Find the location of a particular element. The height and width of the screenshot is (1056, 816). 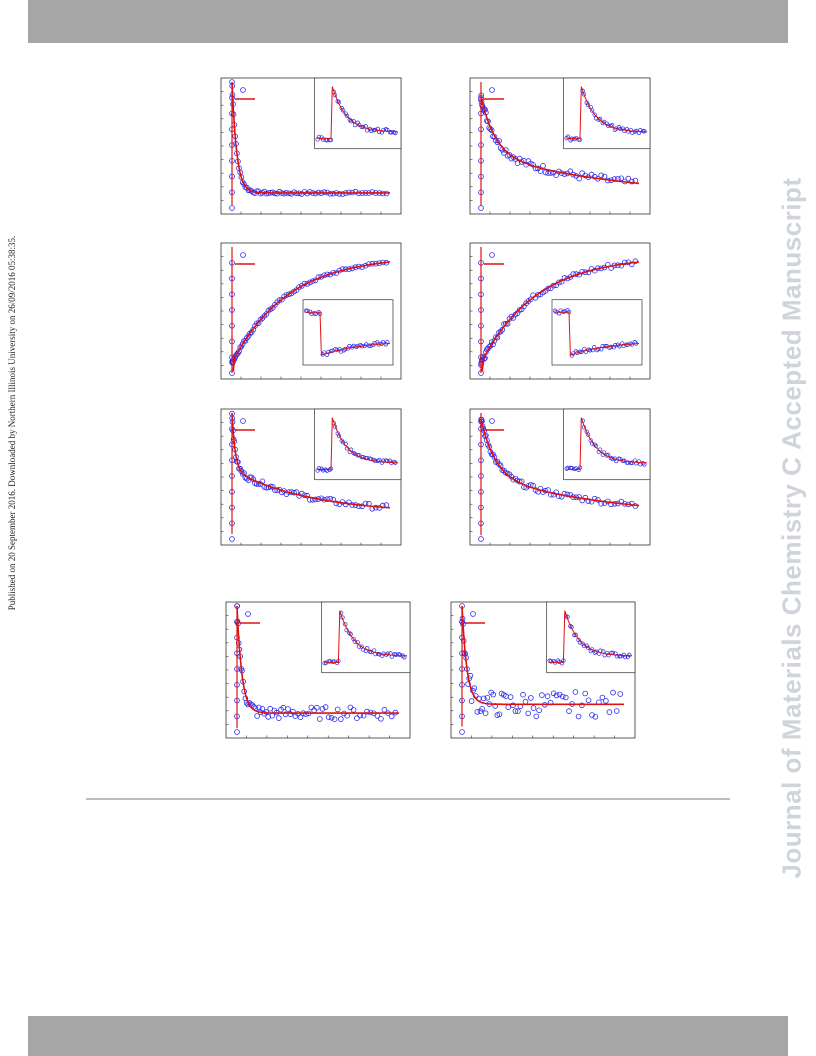

inset-frame is located at coordinates (358, 113).